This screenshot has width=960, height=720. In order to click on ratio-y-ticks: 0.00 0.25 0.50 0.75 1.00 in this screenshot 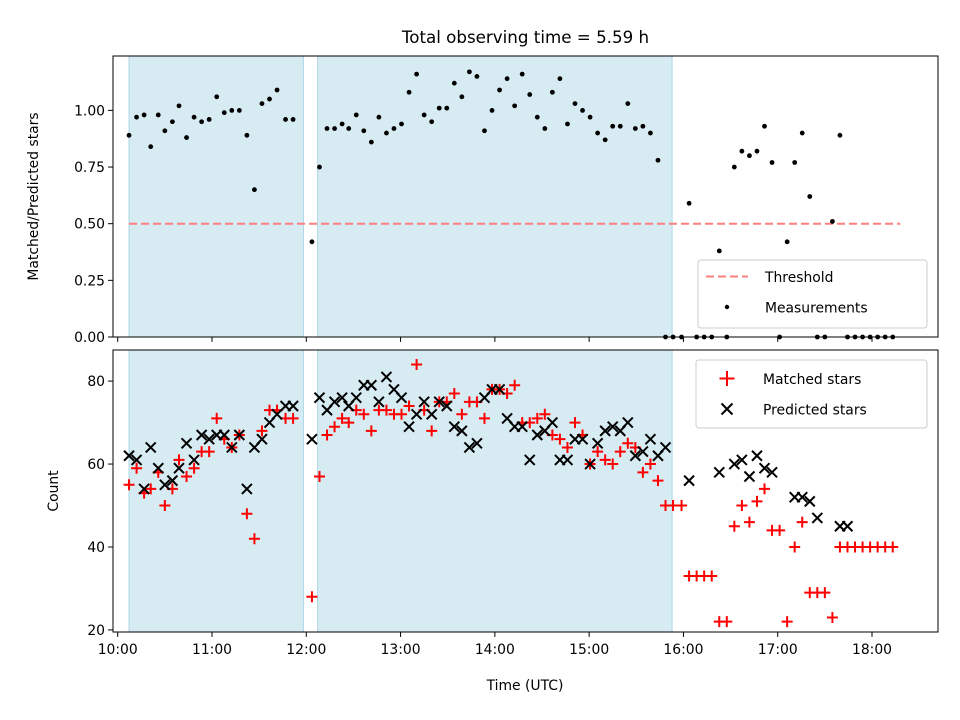, I will do `click(93, 224)`.